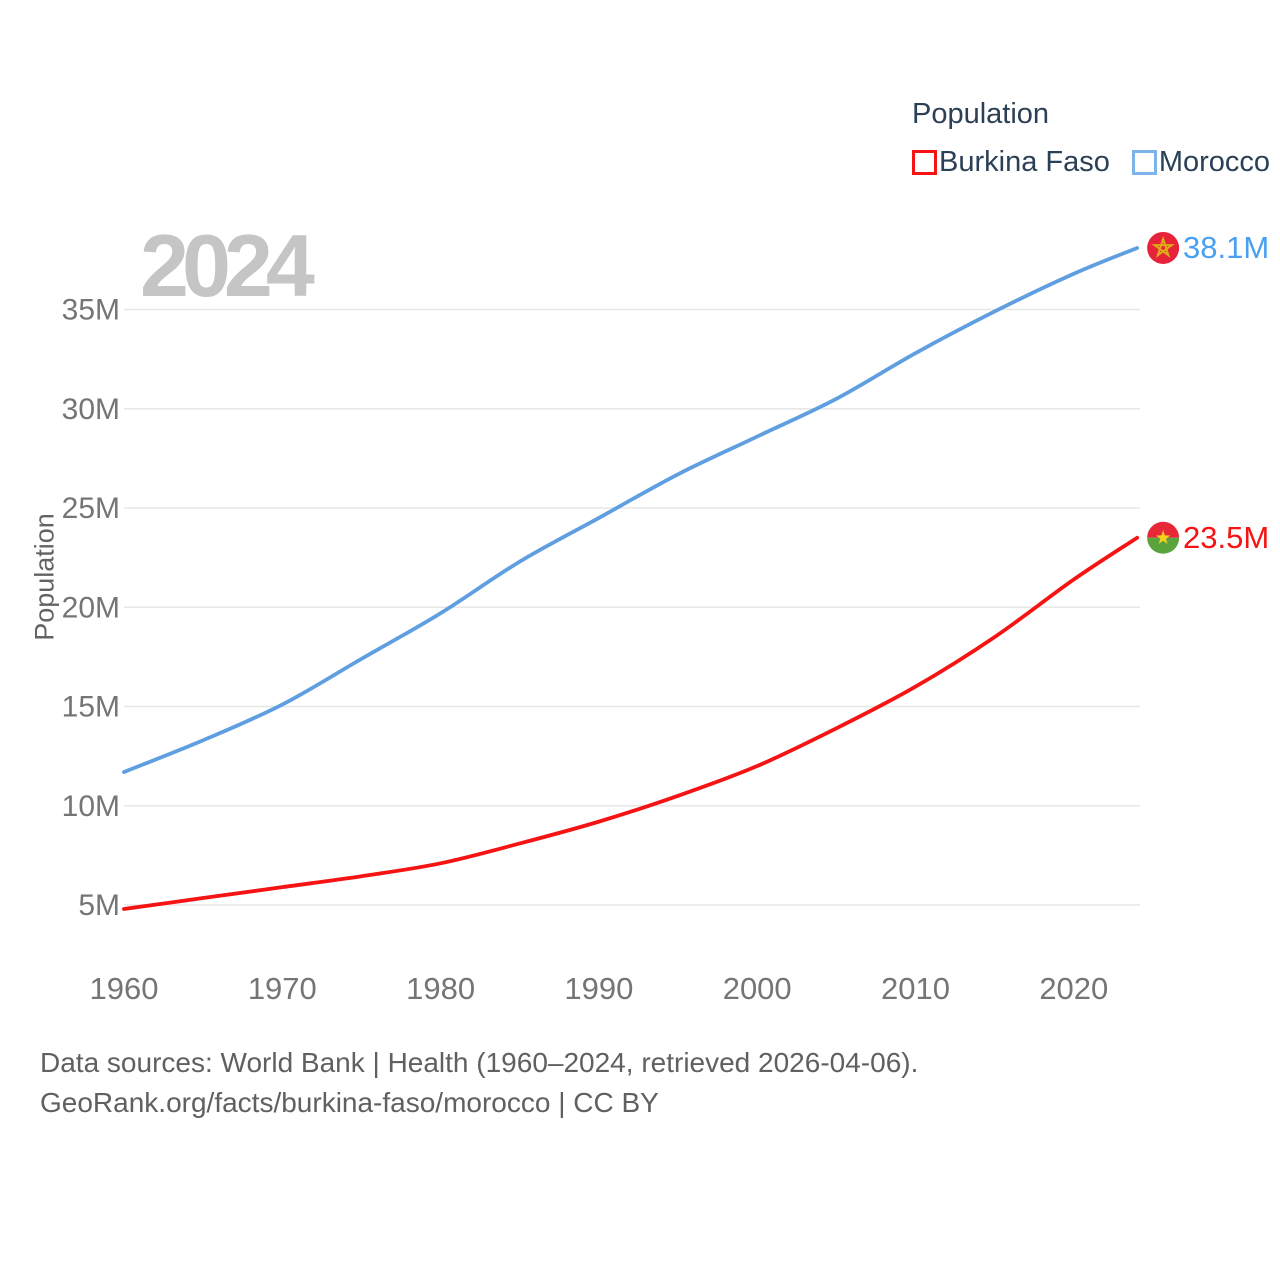  I want to click on legend: Population Burkina Faso Morocco, so click(1091, 138).